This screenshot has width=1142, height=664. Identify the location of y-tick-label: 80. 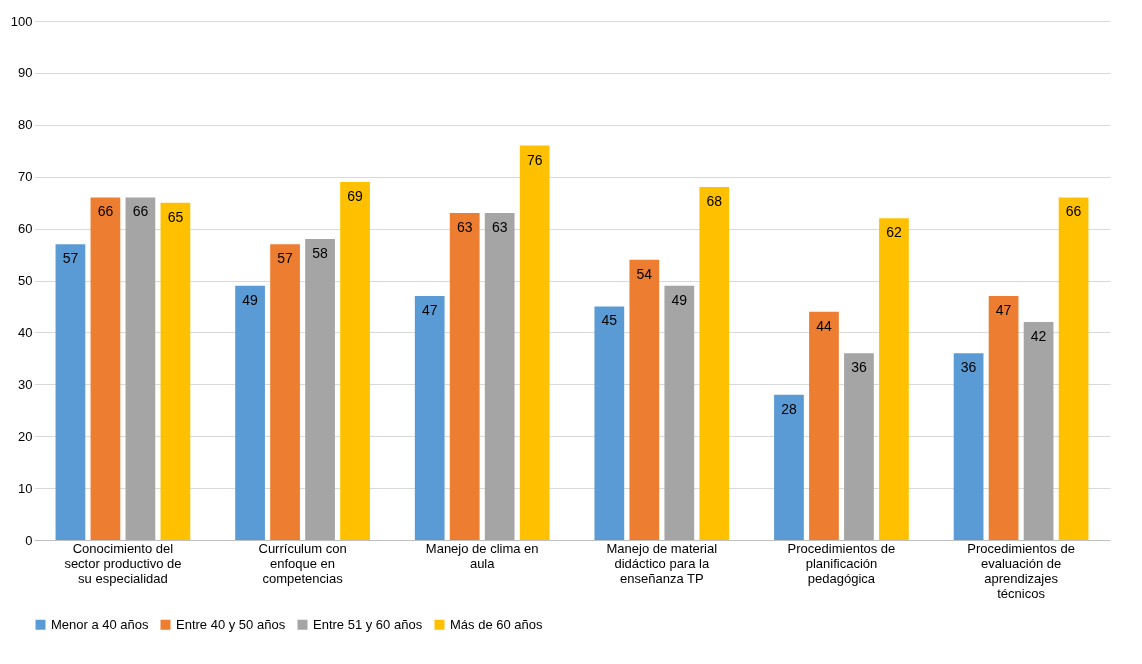
(25, 125).